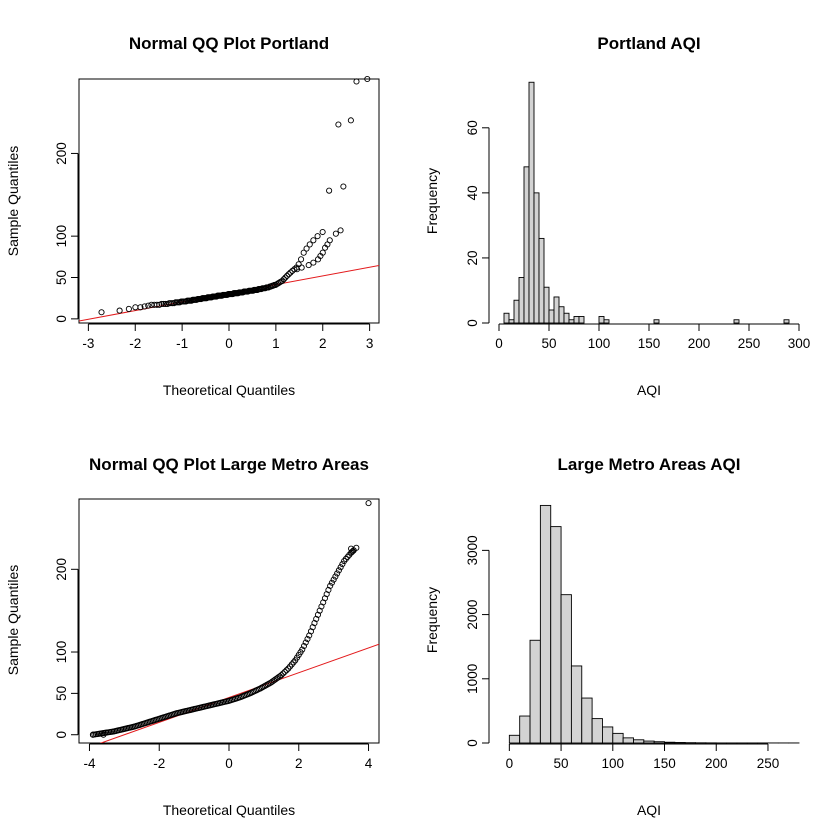  What do you see at coordinates (799, 343) in the screenshot?
I see `x-tick-label: 300` at bounding box center [799, 343].